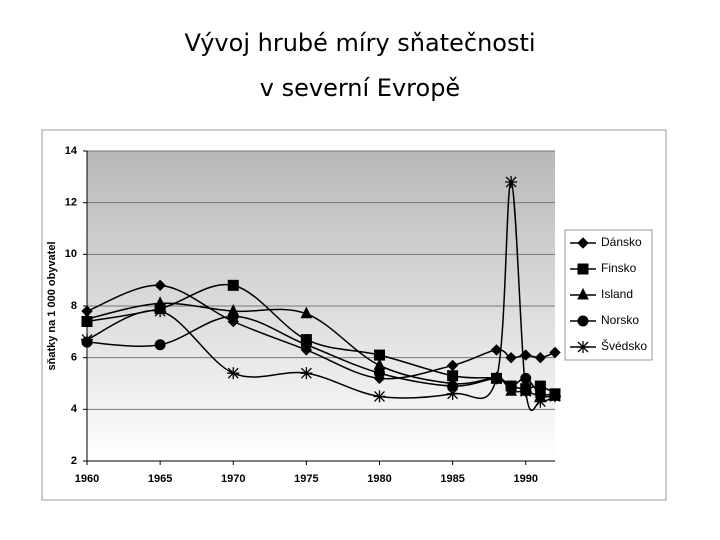 This screenshot has height=540, width=720. I want to click on legend-label: Island, so click(617, 294).